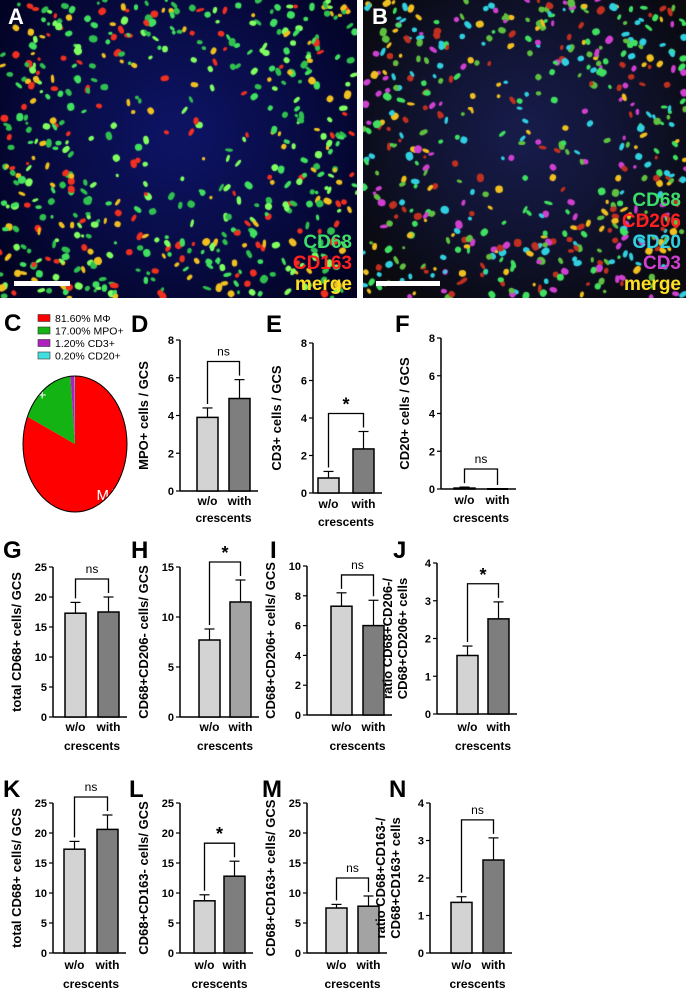 The height and width of the screenshot is (991, 686). I want to click on panel-letter-K: K, so click(12, 789).